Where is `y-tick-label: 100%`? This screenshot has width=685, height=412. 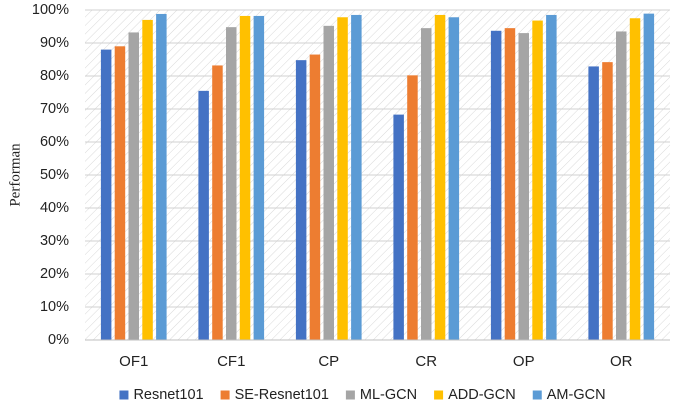 y-tick-label: 100% is located at coordinates (50, 10).